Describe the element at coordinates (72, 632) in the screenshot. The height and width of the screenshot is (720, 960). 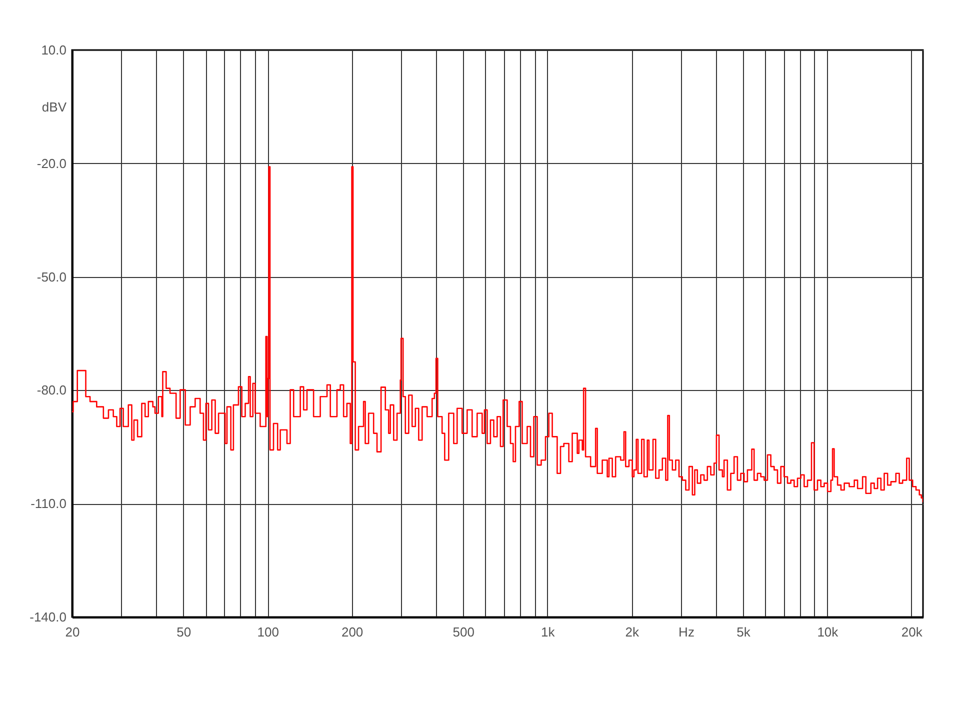
I see `x-tick-label: 20` at that location.